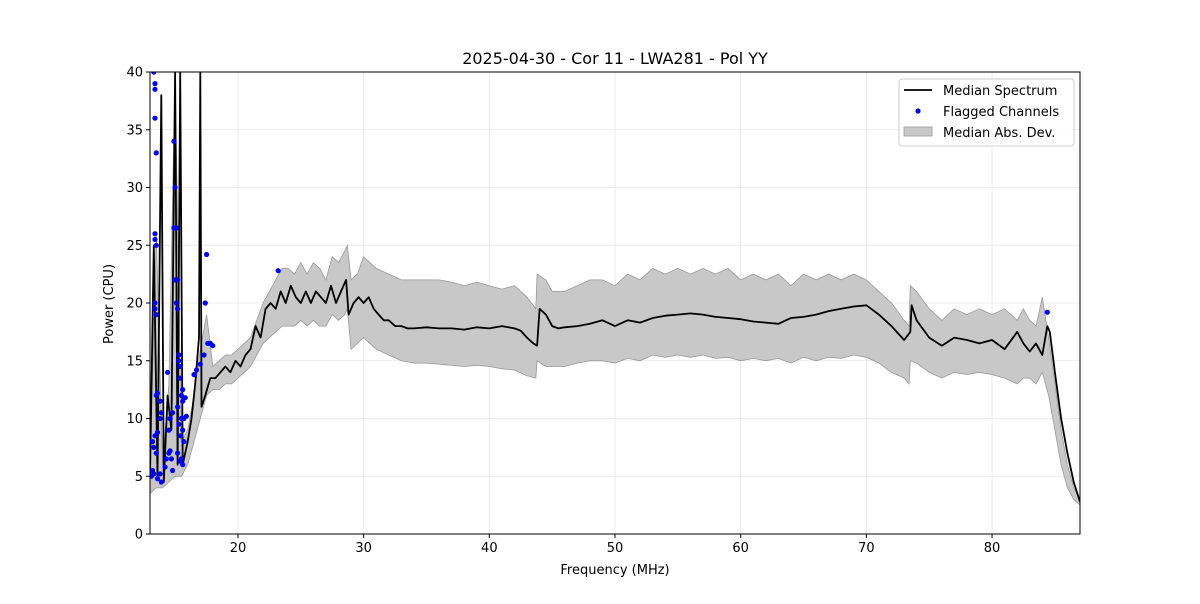 Image resolution: width=1200 pixels, height=604 pixels. Describe the element at coordinates (1000, 91) in the screenshot. I see `legend-label-median: Median Spectrum` at that location.